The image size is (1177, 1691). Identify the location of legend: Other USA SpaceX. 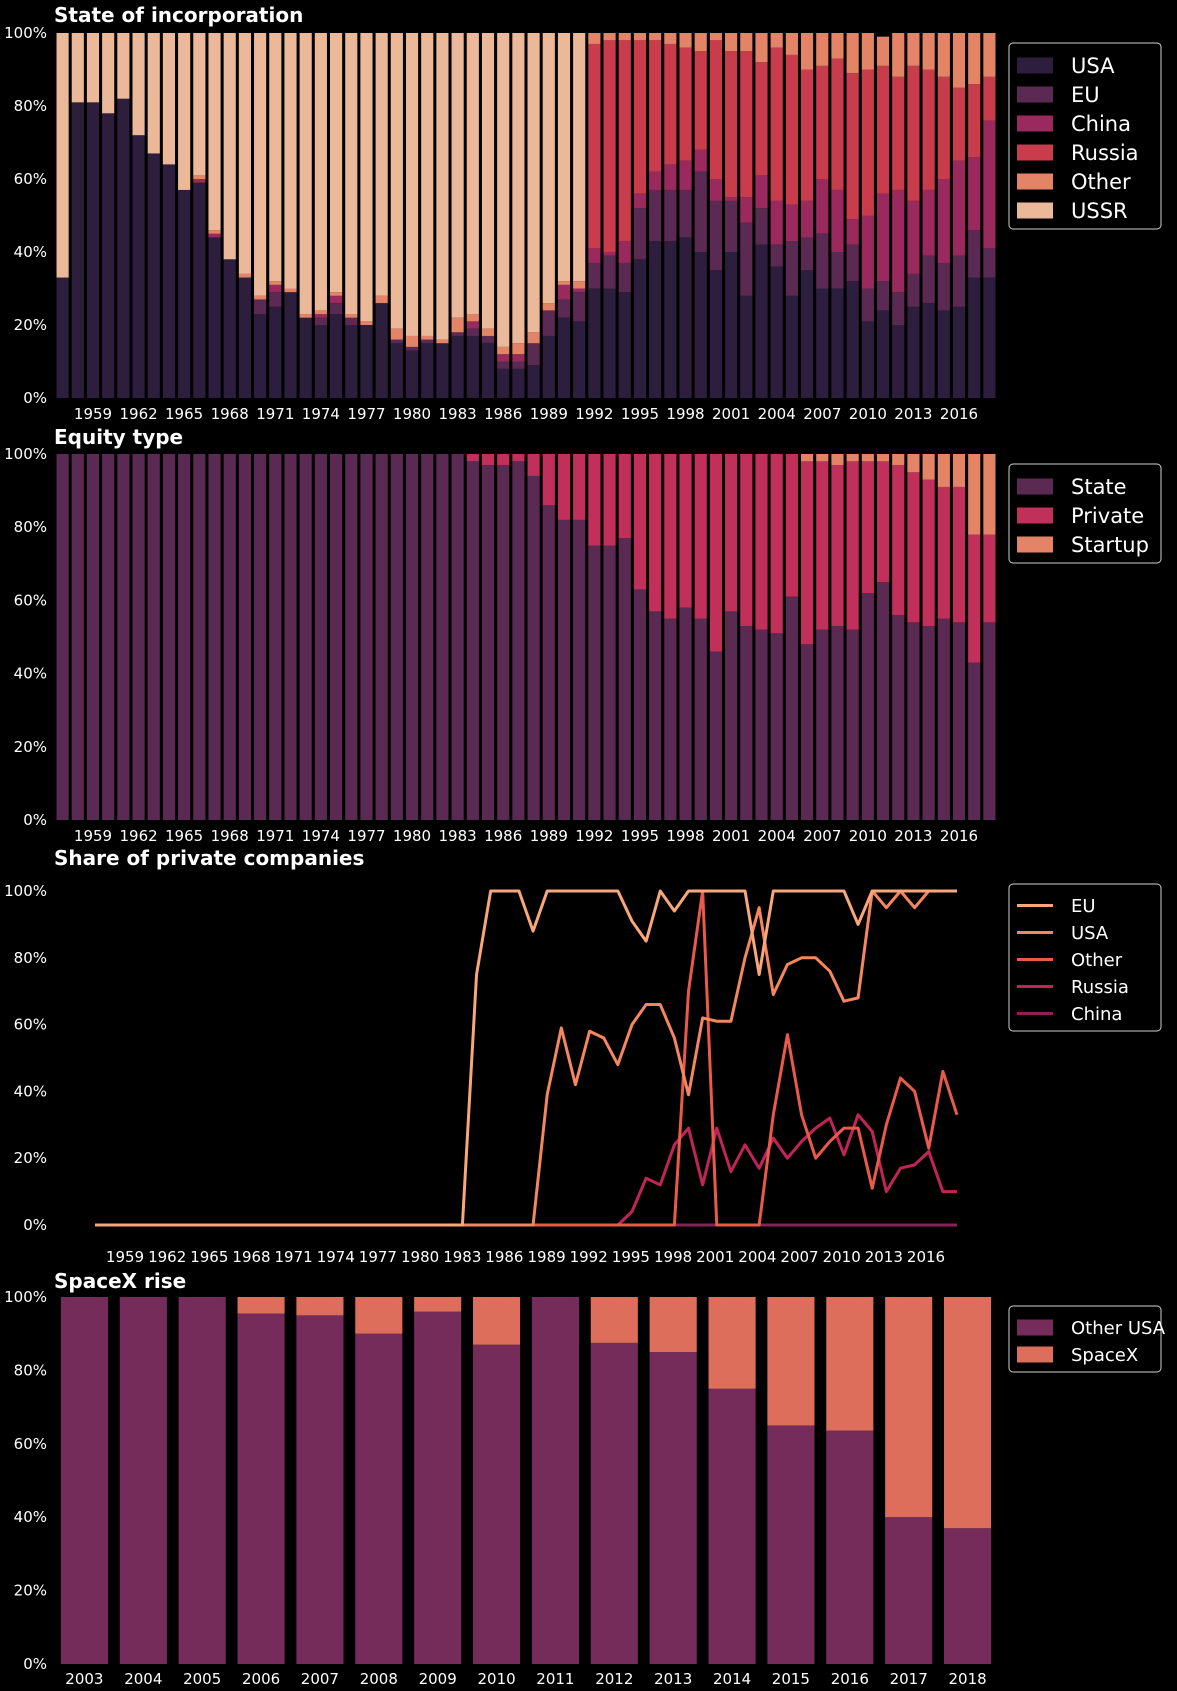
(1087, 1339).